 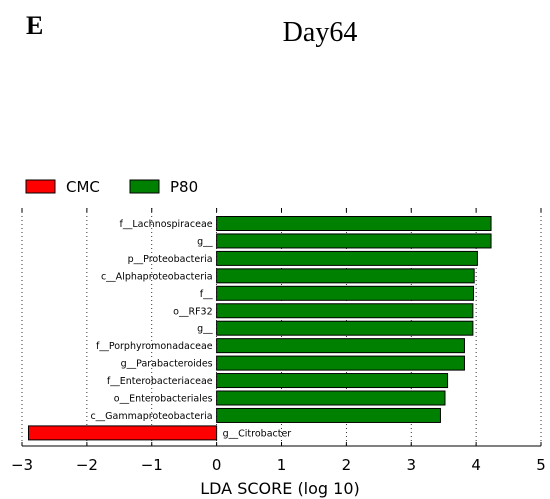 I want to click on bar-label-10: o__Enterobacteriales, so click(x=163, y=399).